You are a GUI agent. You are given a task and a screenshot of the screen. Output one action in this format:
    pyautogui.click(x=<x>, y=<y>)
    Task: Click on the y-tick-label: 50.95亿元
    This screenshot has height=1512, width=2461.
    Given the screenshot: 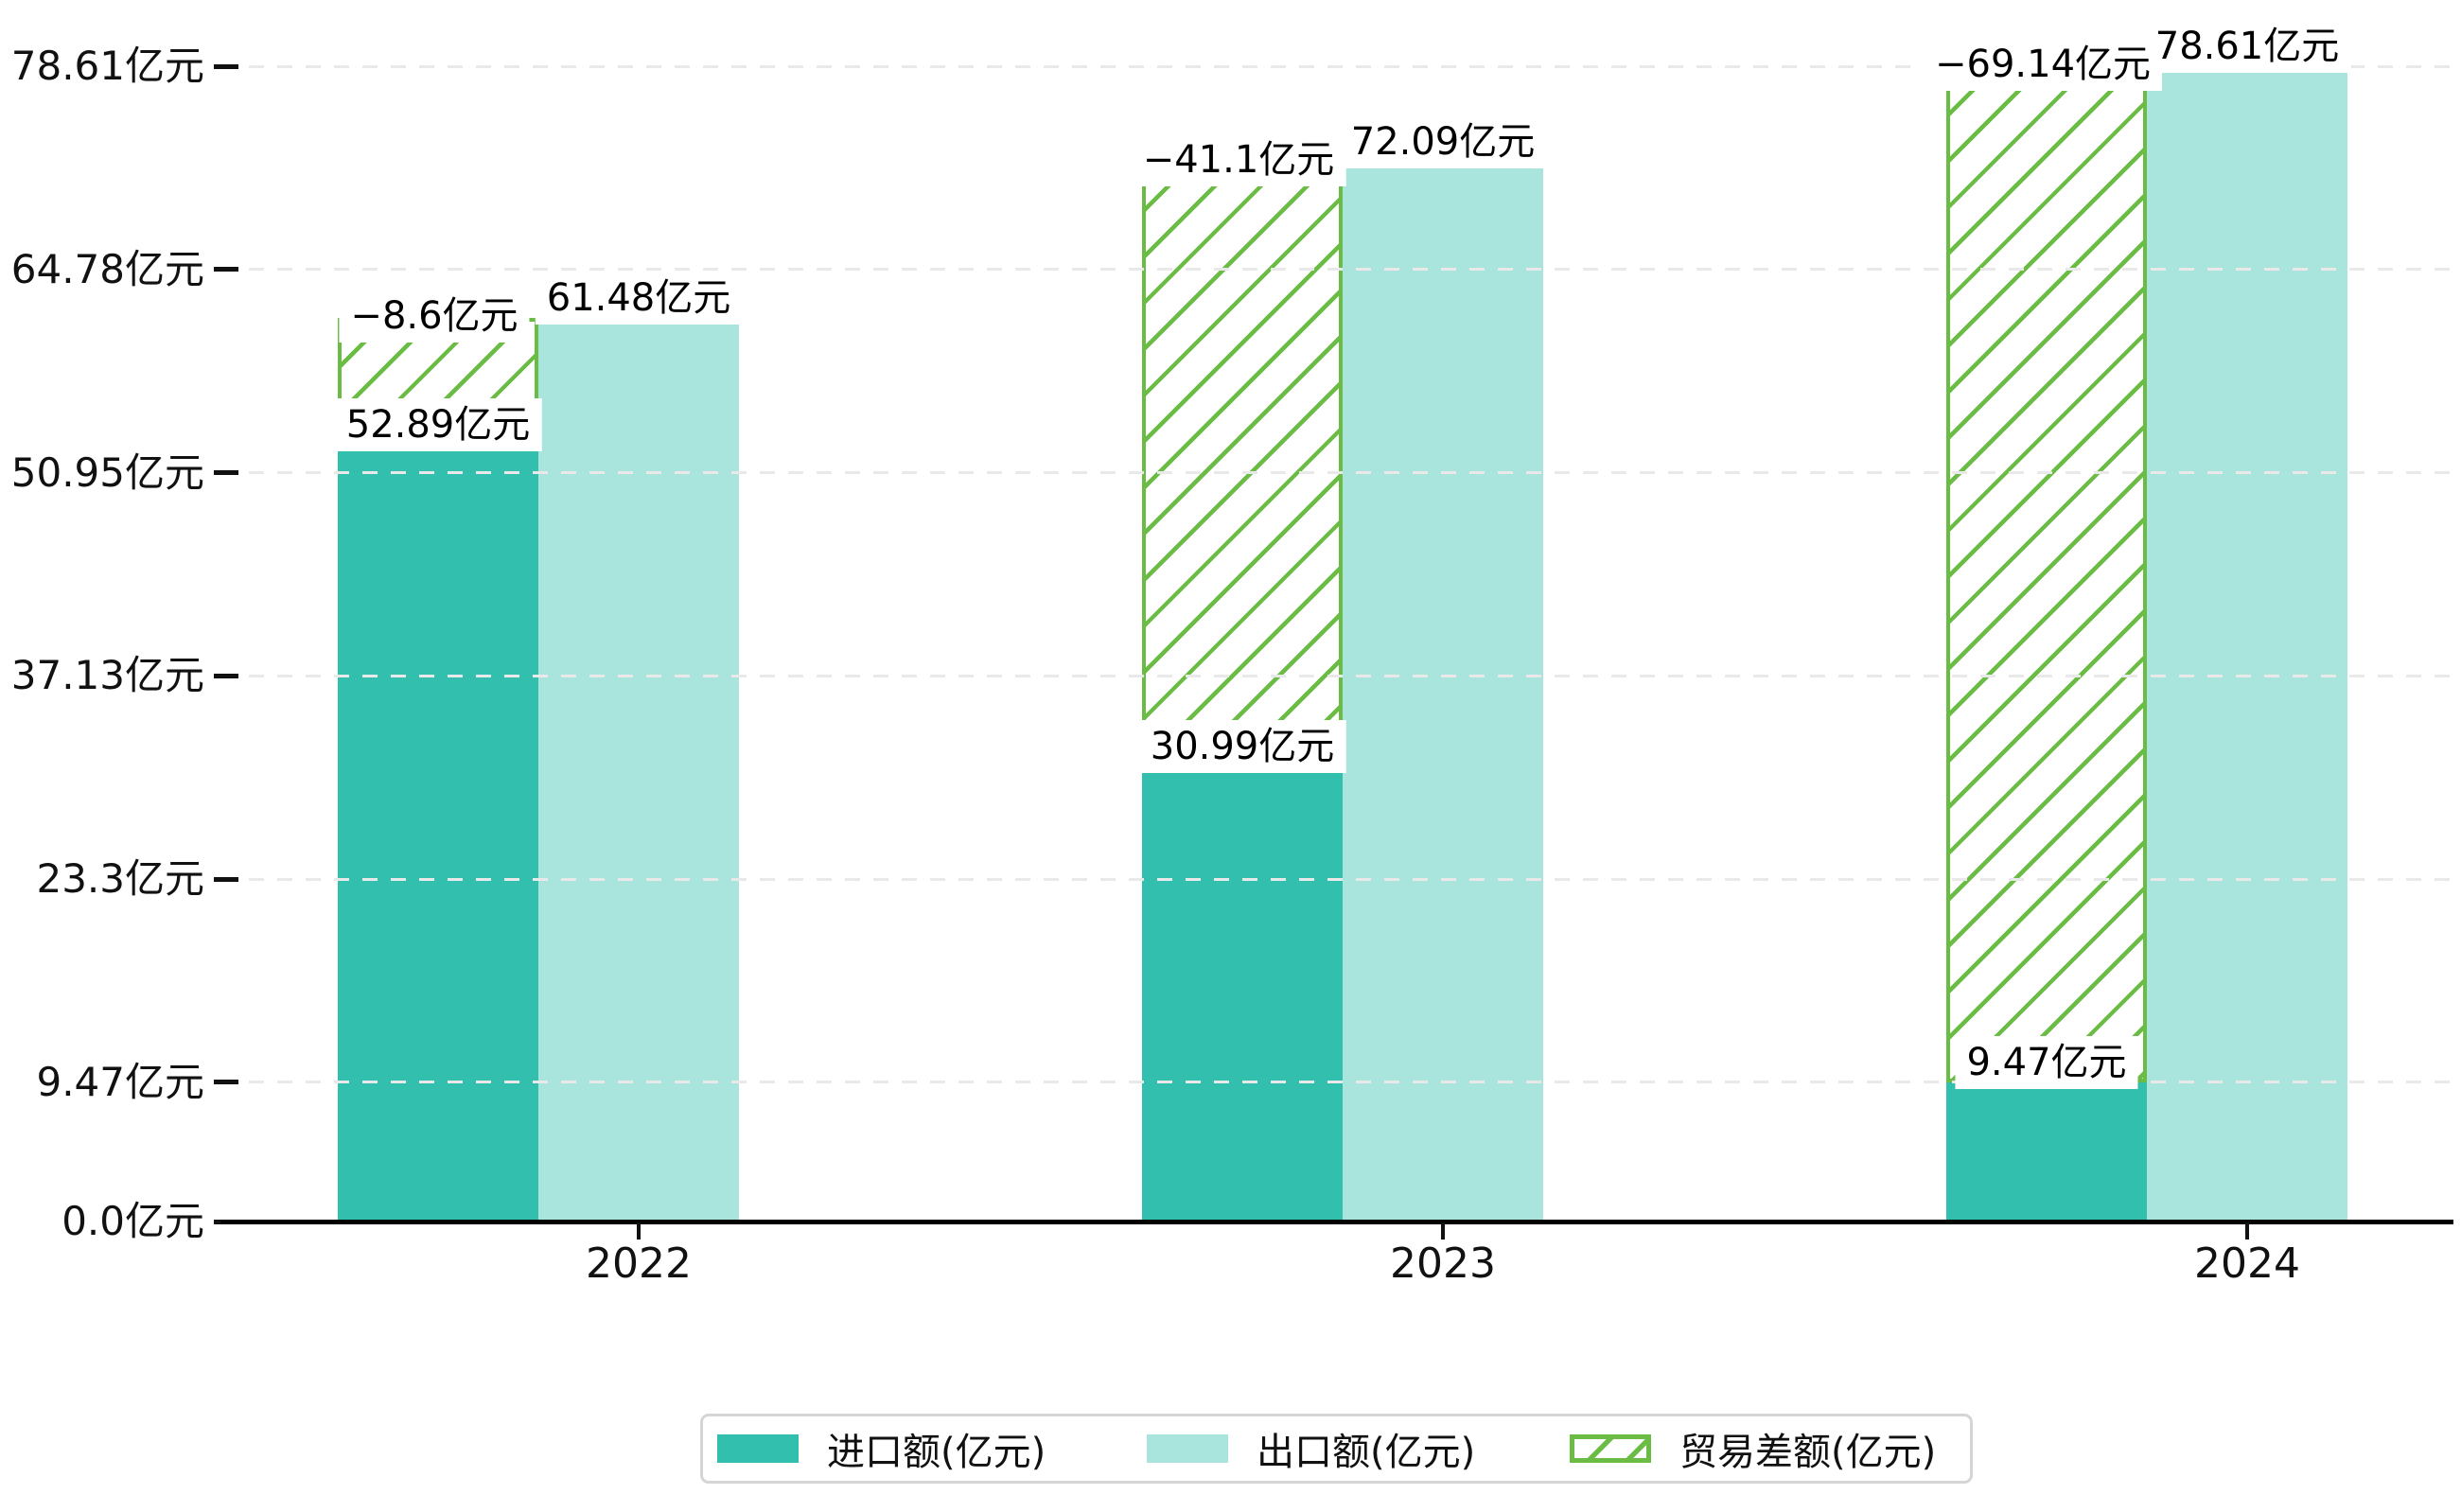 What is the action you would take?
    pyautogui.click(x=107, y=472)
    